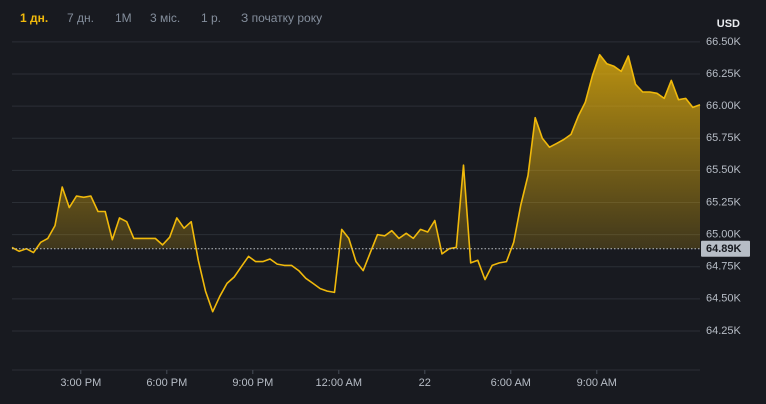 Image resolution: width=766 pixels, height=404 pixels. What do you see at coordinates (80, 383) in the screenshot?
I see `x-tick-label: 3:00 PM` at bounding box center [80, 383].